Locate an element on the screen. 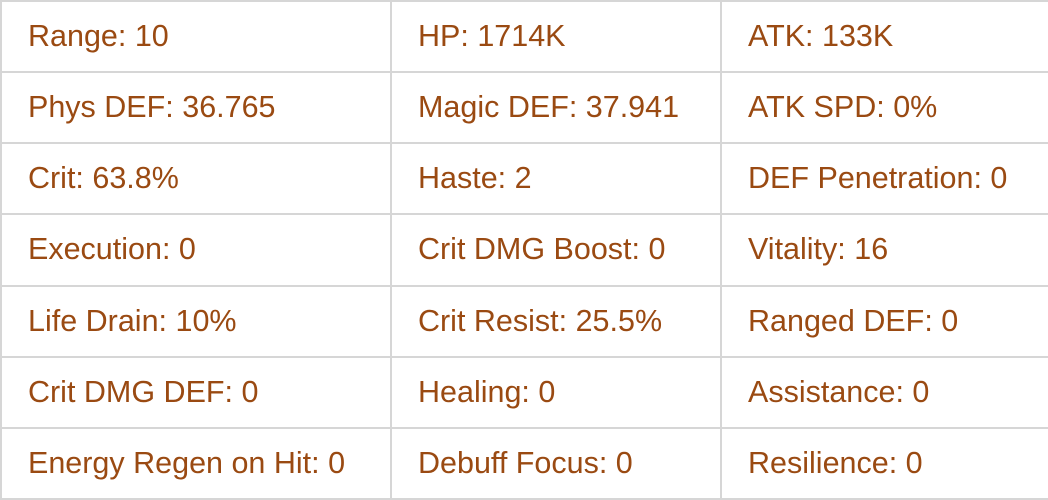  stat-cell: Magic DEF: 37.941 is located at coordinates (556, 108).